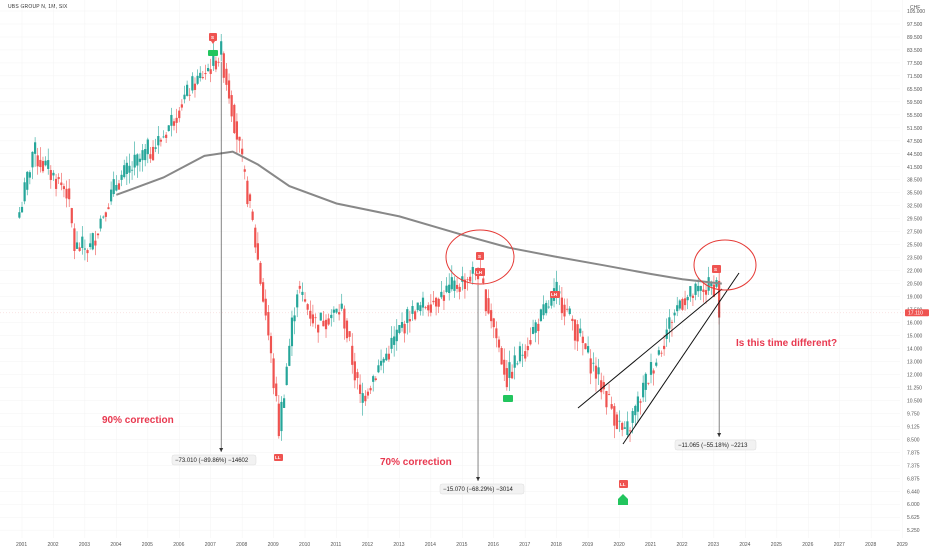  I want to click on marker-lh-2018: LH, so click(555, 294).